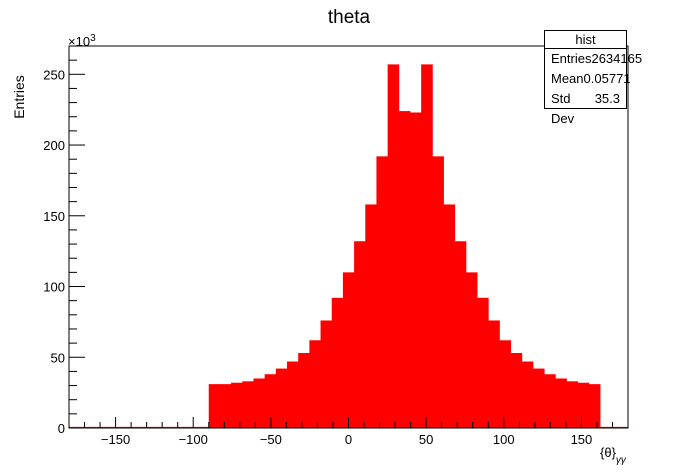  Describe the element at coordinates (58, 357) in the screenshot. I see `y-tick-label: 50` at that location.